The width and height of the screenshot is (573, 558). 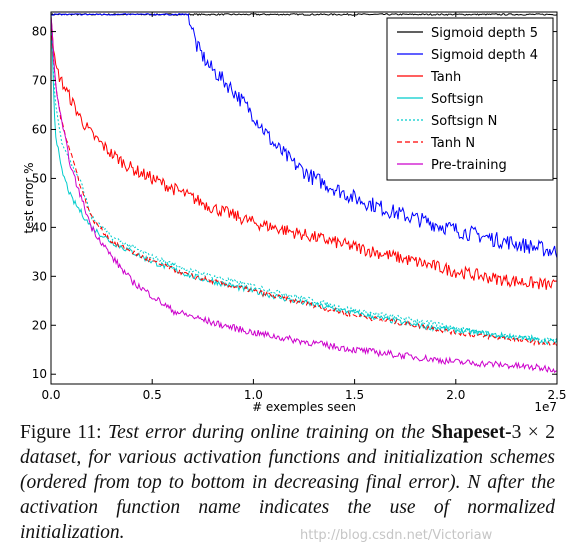 What do you see at coordinates (253, 395) in the screenshot?
I see `x-tick-label: 1.0` at bounding box center [253, 395].